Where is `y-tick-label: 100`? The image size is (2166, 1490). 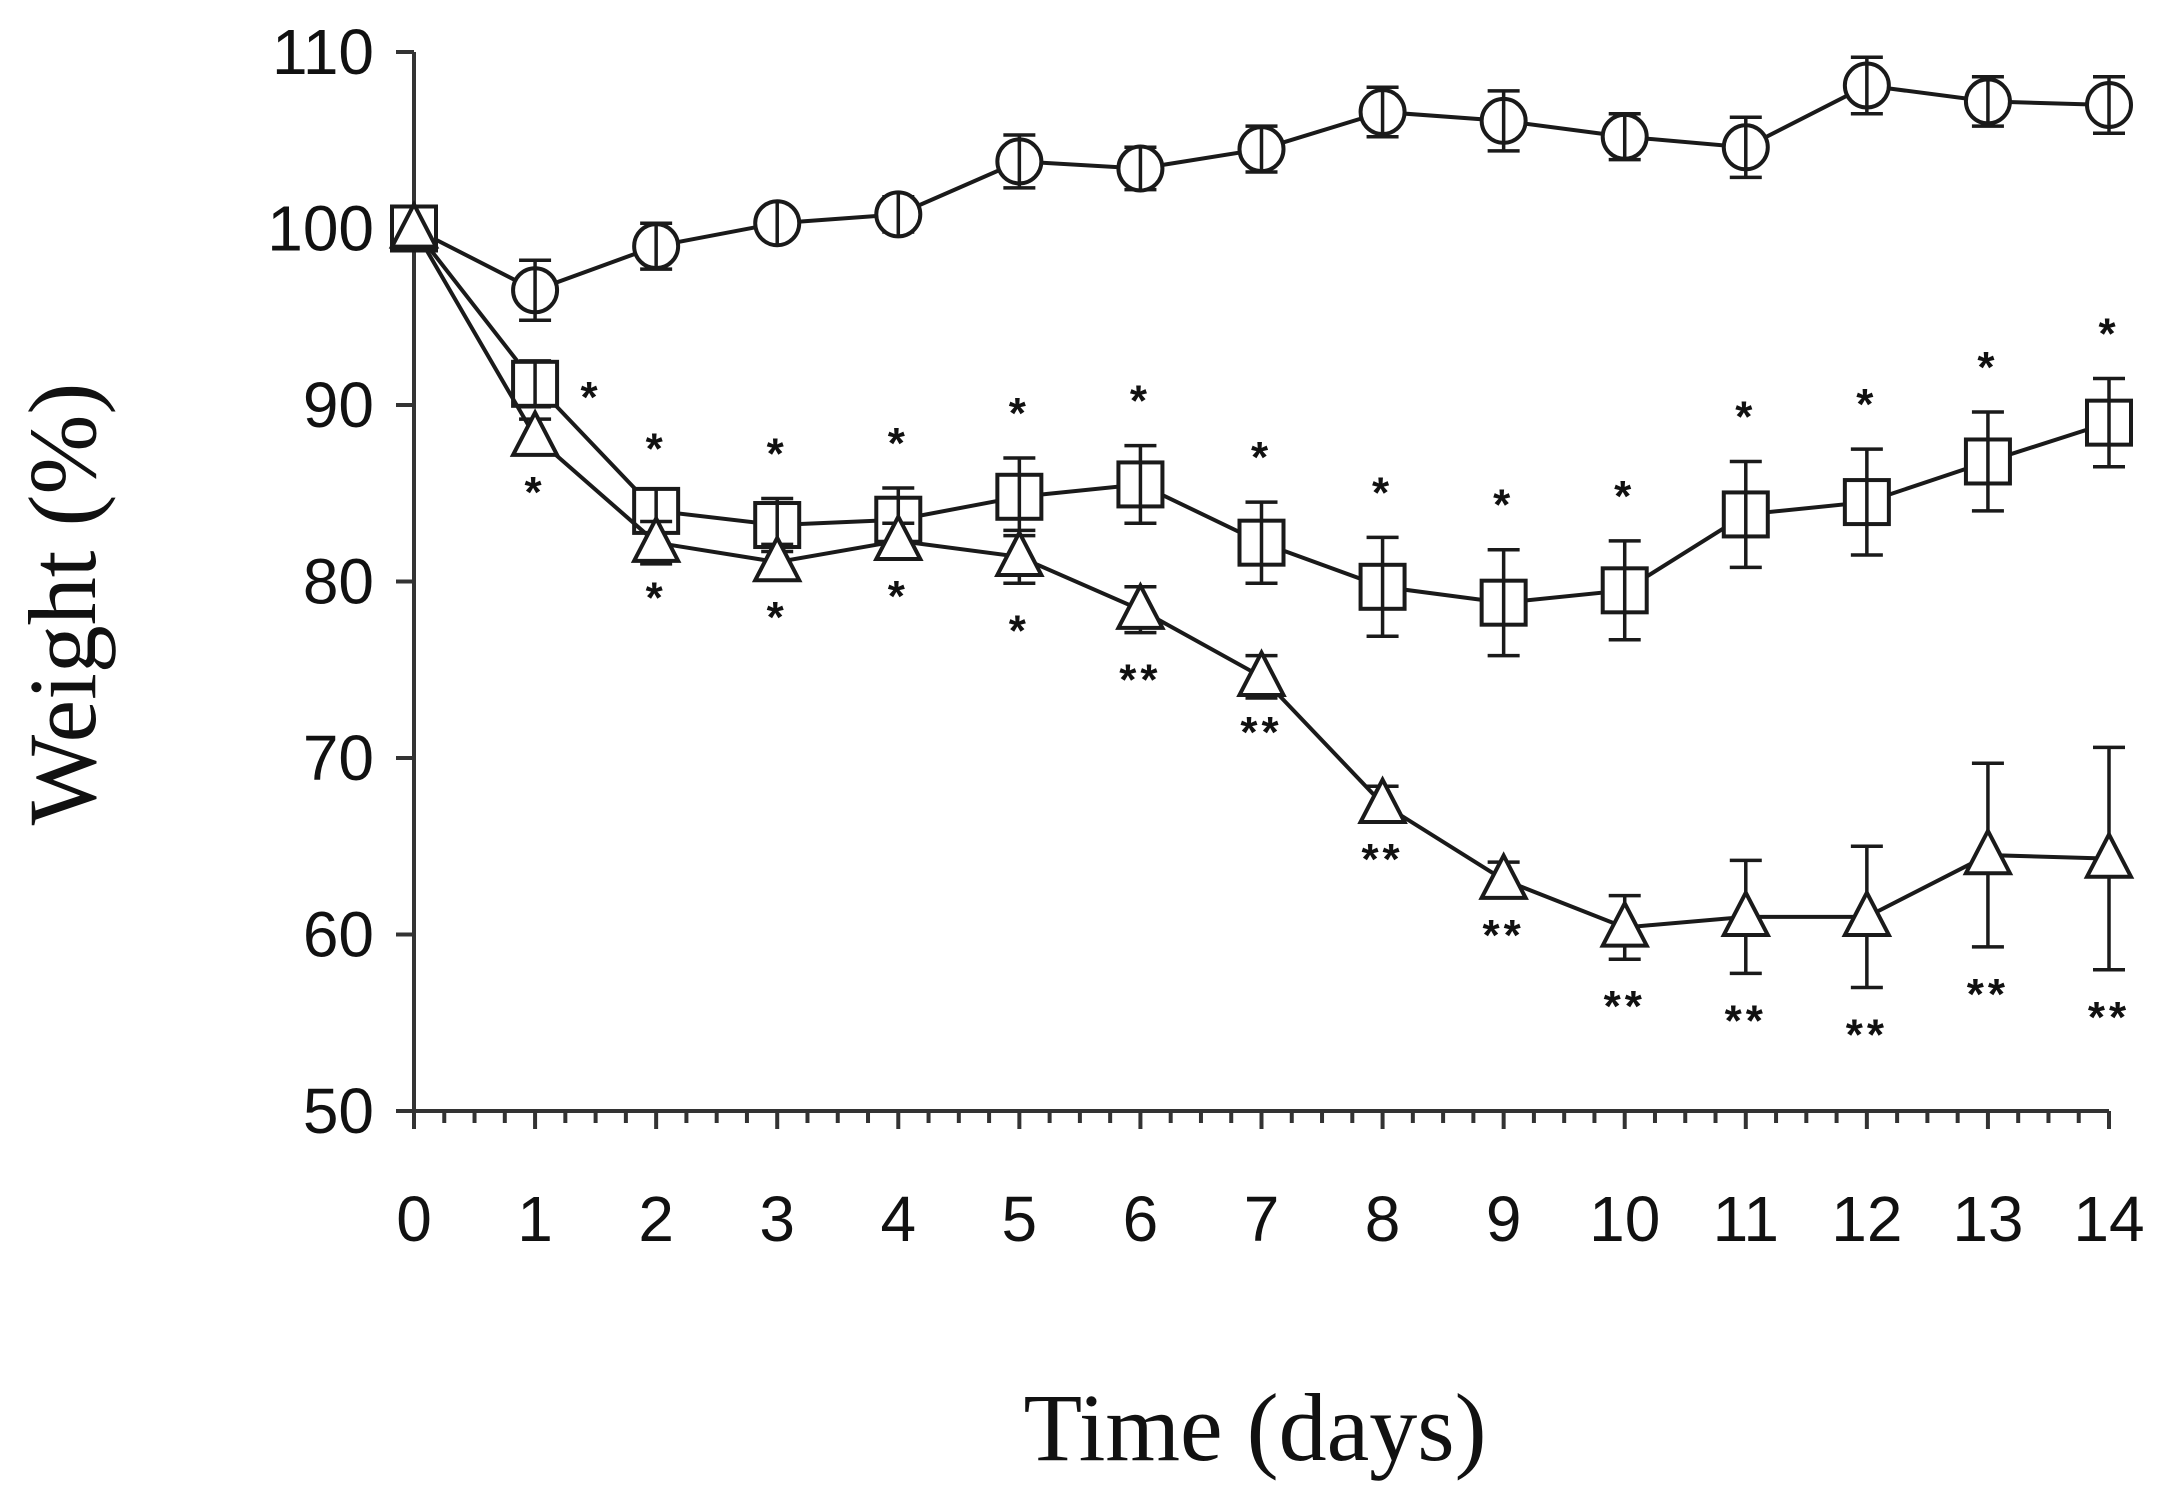
y-tick-label: 100 is located at coordinates (320, 229).